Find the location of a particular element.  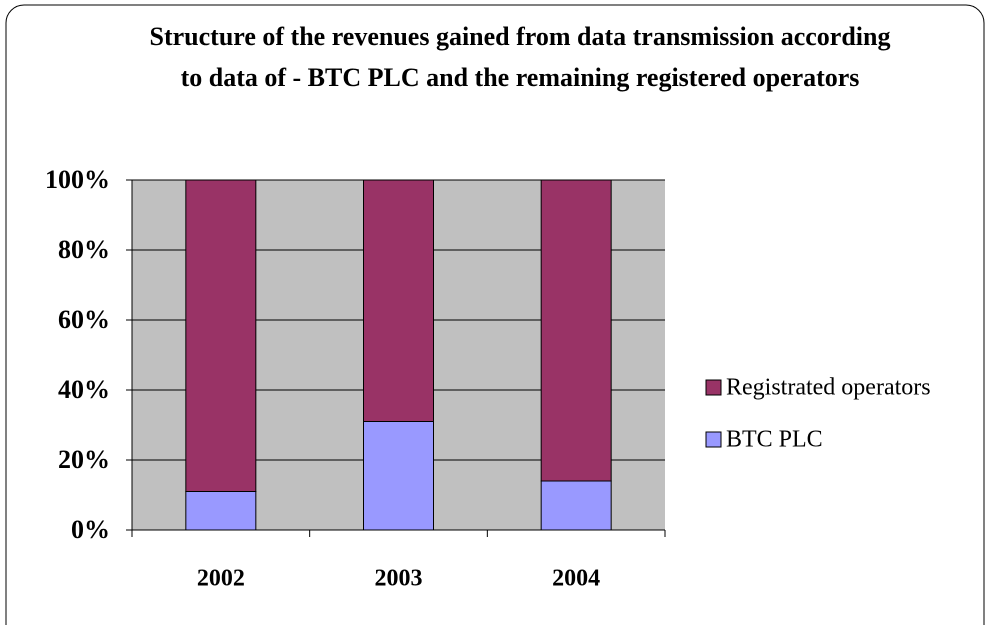

y-tick-label: 40% is located at coordinates (84, 389).